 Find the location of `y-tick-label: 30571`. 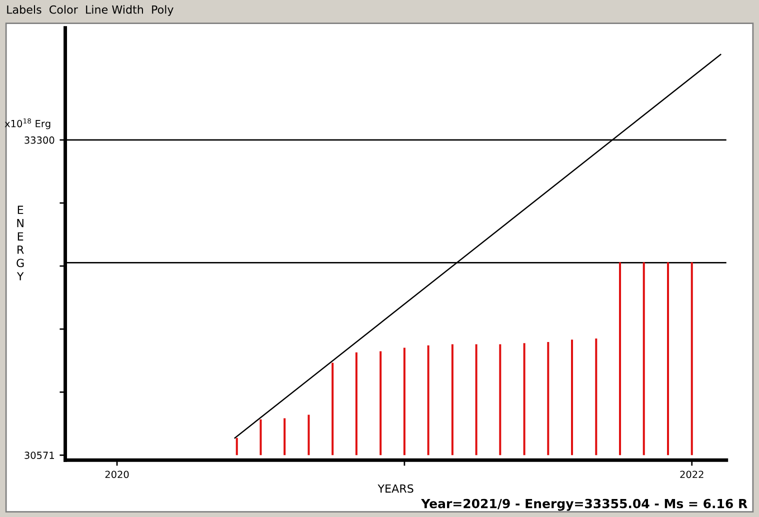

y-tick-label: 30571 is located at coordinates (39, 455).